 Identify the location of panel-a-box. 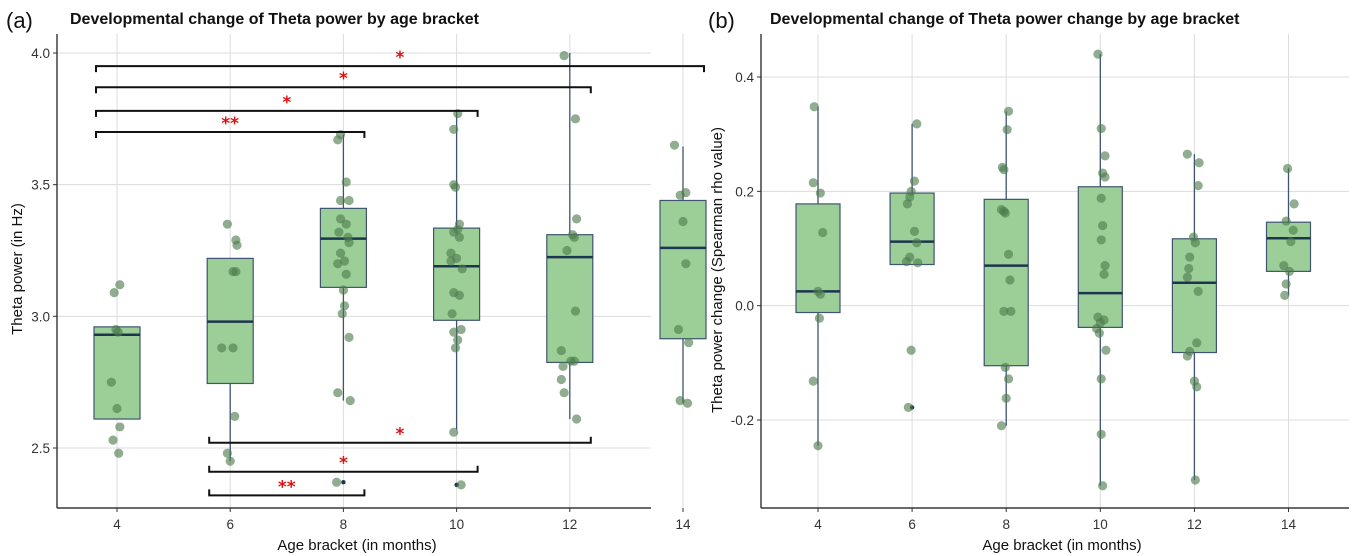
(117, 373).